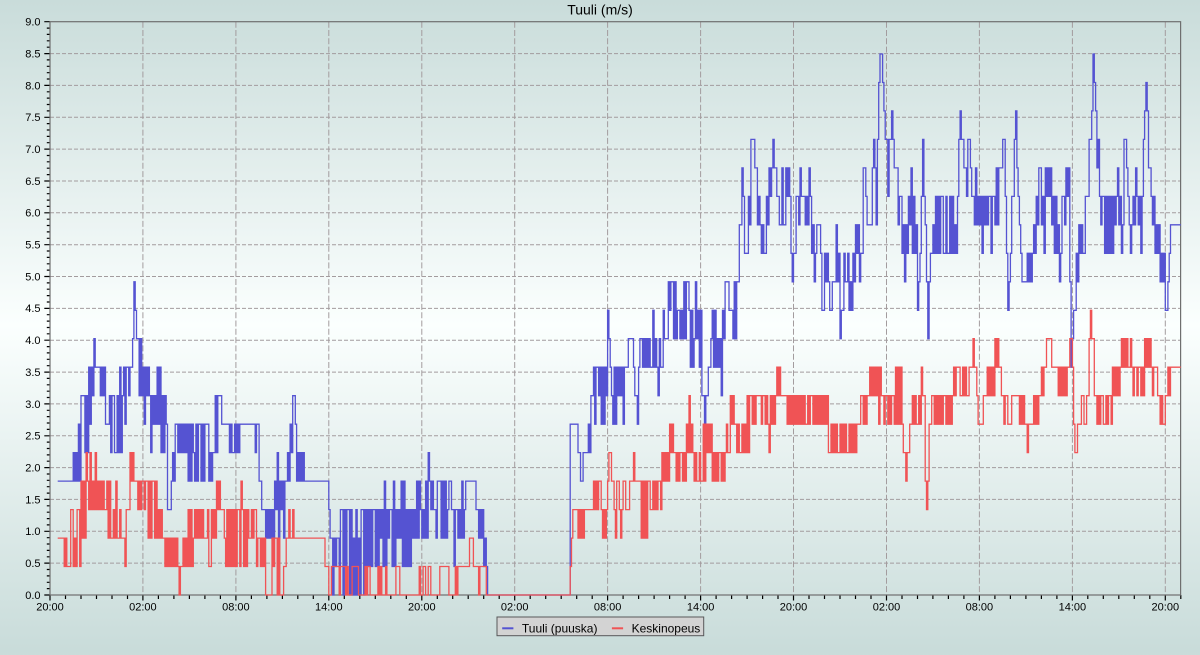  I want to click on svg-text: 8.0, so click(32, 86).